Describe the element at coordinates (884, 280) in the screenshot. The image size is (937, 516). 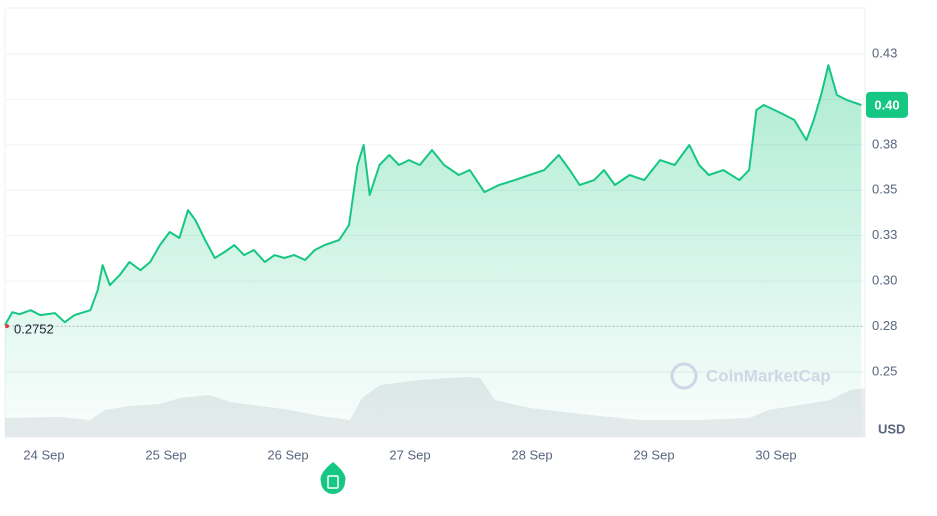
I see `y-tick-label: 0.30` at that location.